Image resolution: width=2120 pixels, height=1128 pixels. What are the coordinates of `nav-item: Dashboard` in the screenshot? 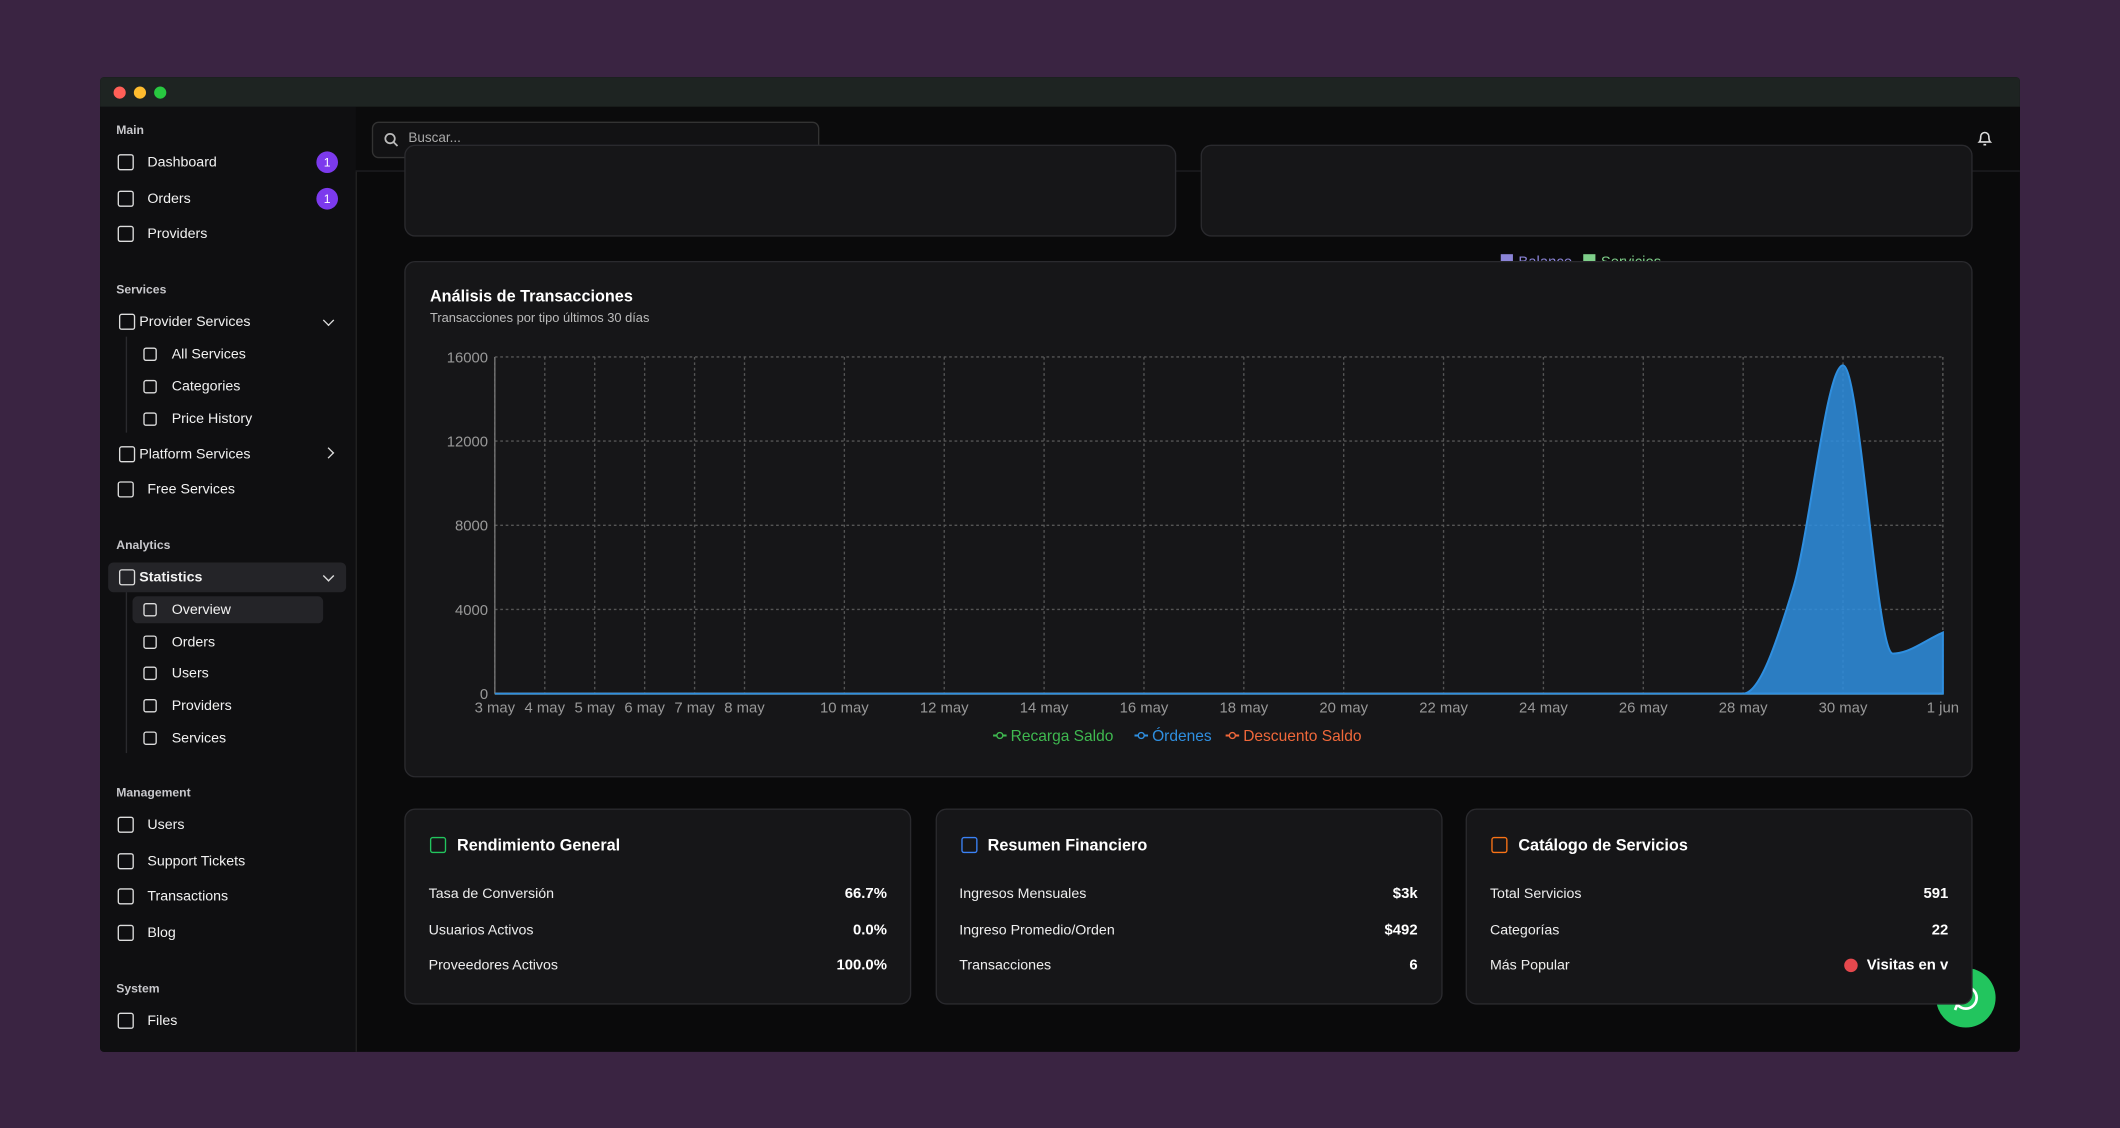 It's located at (181, 162).